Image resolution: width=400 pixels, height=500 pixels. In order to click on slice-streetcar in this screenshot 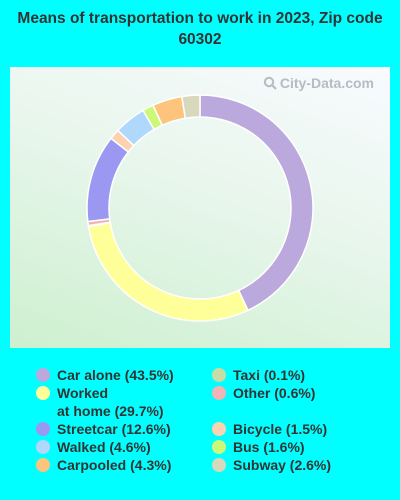, I will do `click(108, 180)`.